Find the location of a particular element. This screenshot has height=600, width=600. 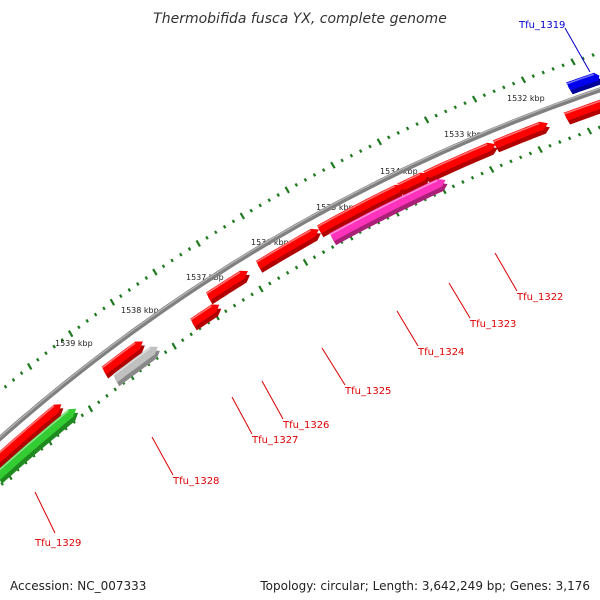

feature-cds-a is located at coordinates (520, 135).